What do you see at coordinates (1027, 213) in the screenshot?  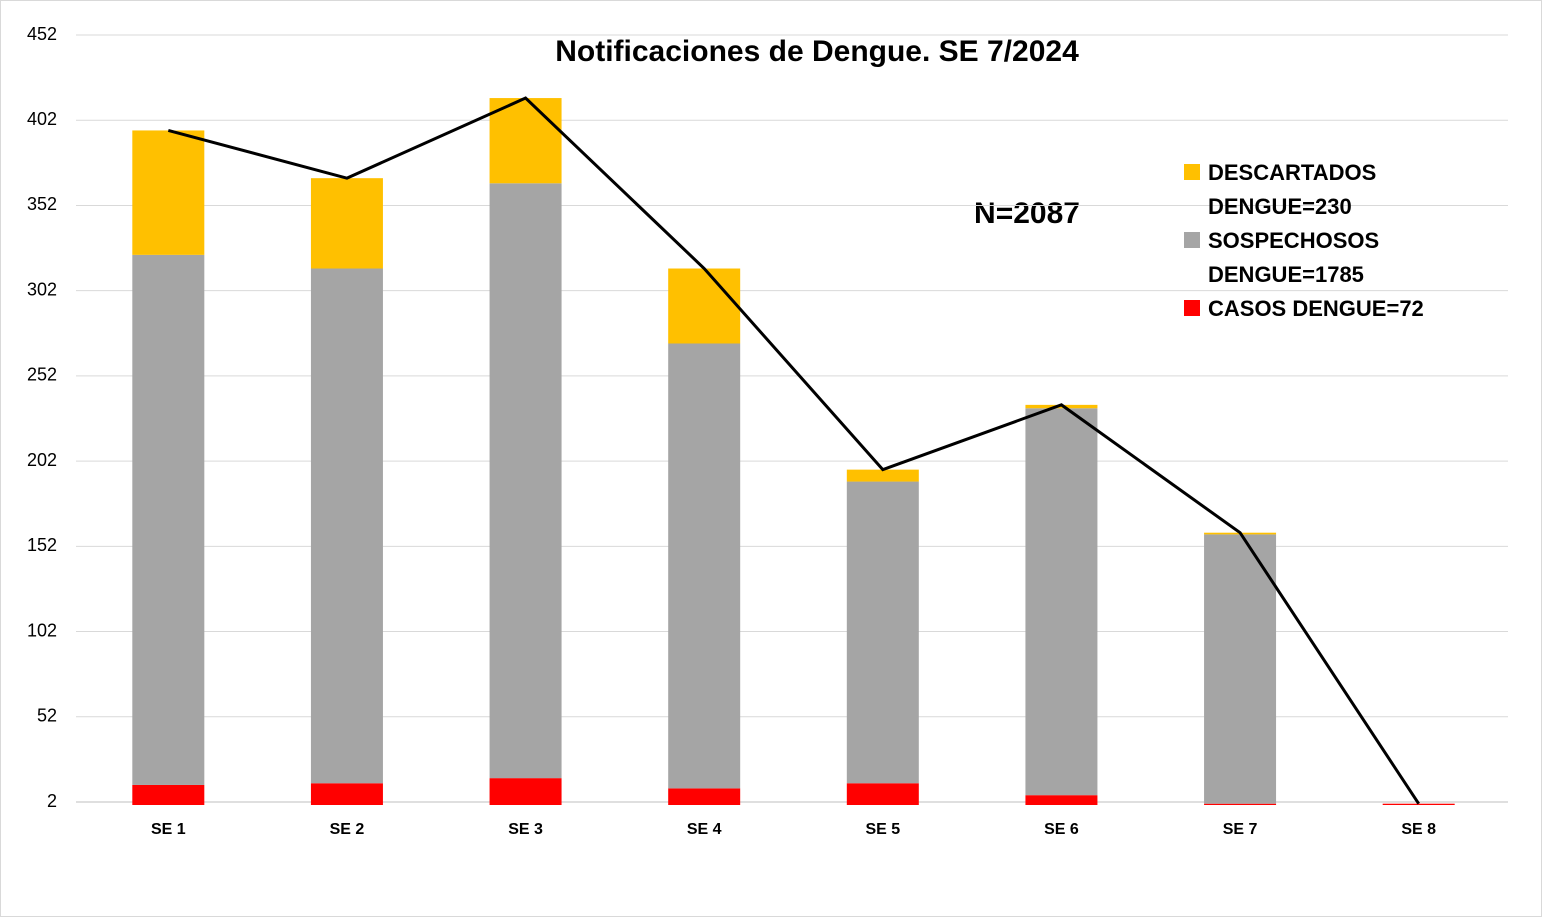 I see `annotation: N=2087` at bounding box center [1027, 213].